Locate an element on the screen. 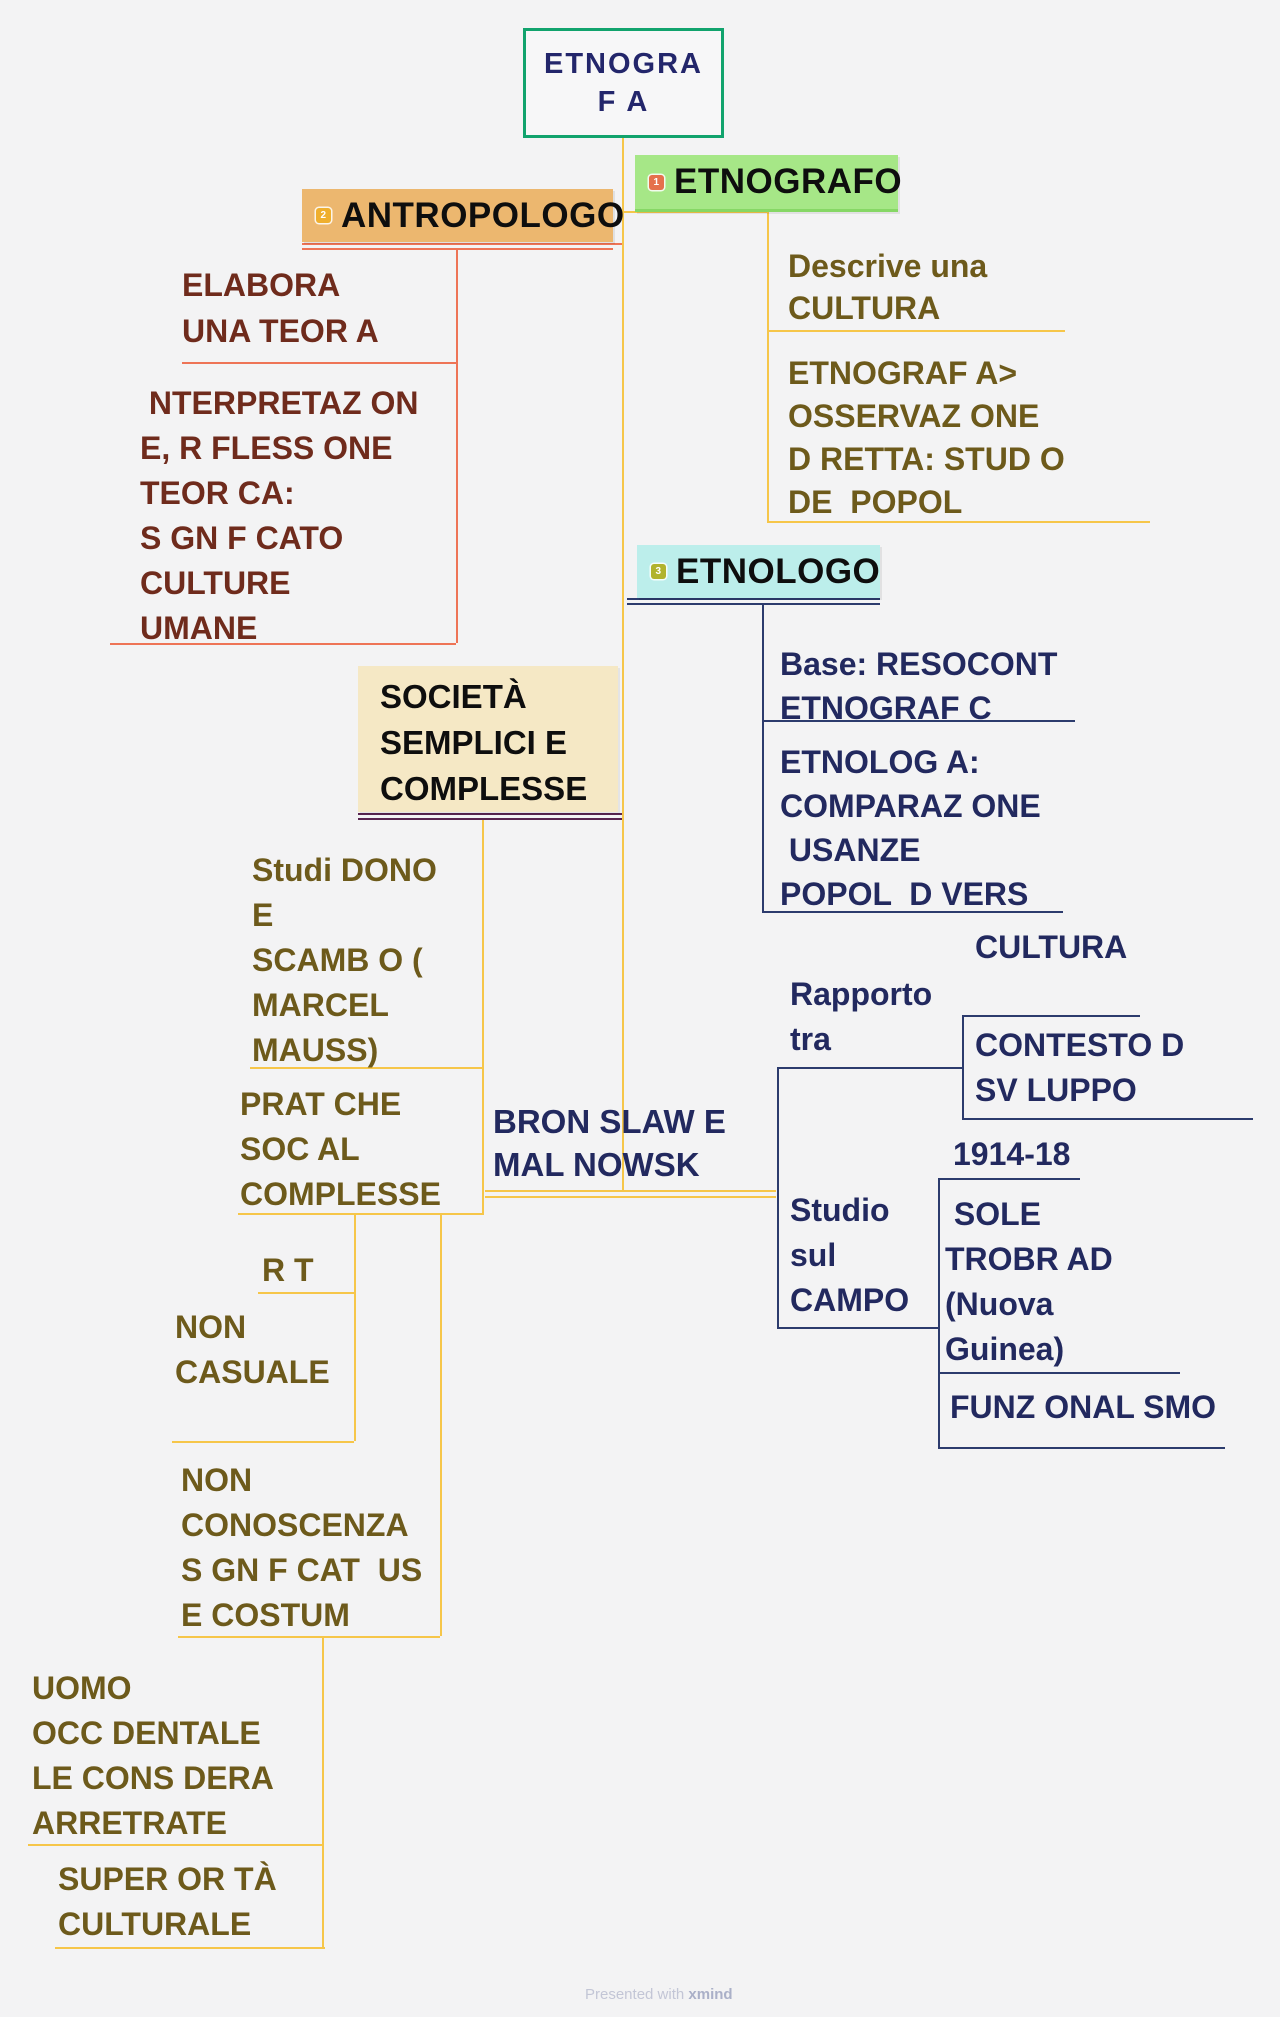  node-elabora-teoria: ELABORA UNA TEOR A is located at coordinates (280, 308).